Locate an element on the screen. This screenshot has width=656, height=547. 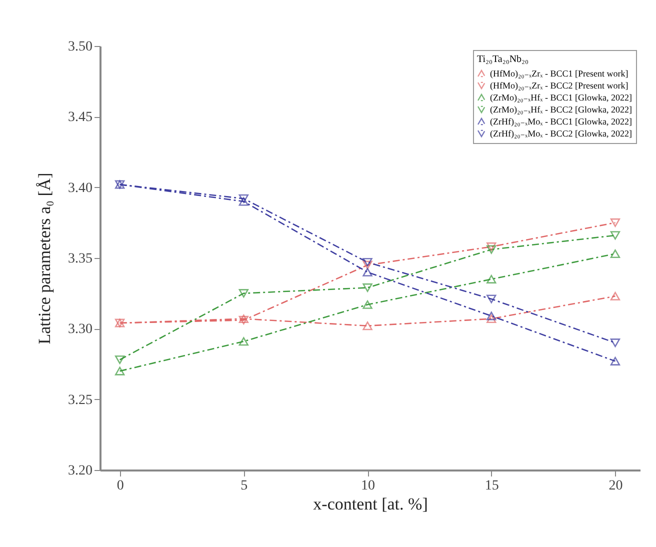
y-tick-label: 3.50 is located at coordinates (80, 47).